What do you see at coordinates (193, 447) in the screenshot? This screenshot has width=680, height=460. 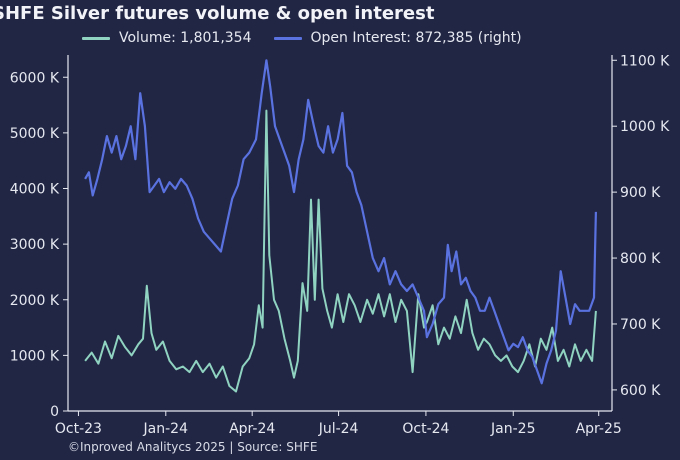 I see `source-note: ©Inproved Analitycs 2025 | Source: SHFE` at bounding box center [193, 447].